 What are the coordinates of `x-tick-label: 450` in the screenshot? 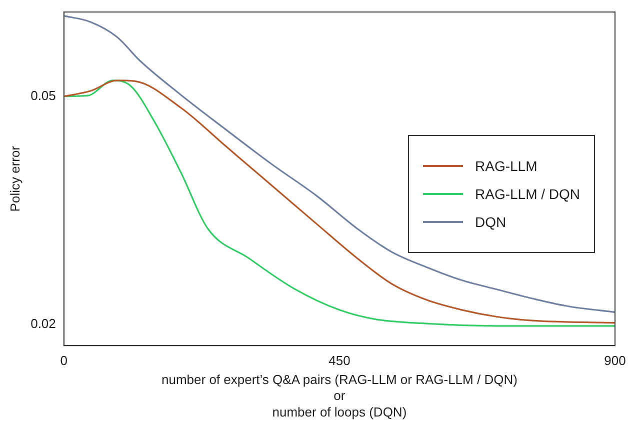 It's located at (339, 360).